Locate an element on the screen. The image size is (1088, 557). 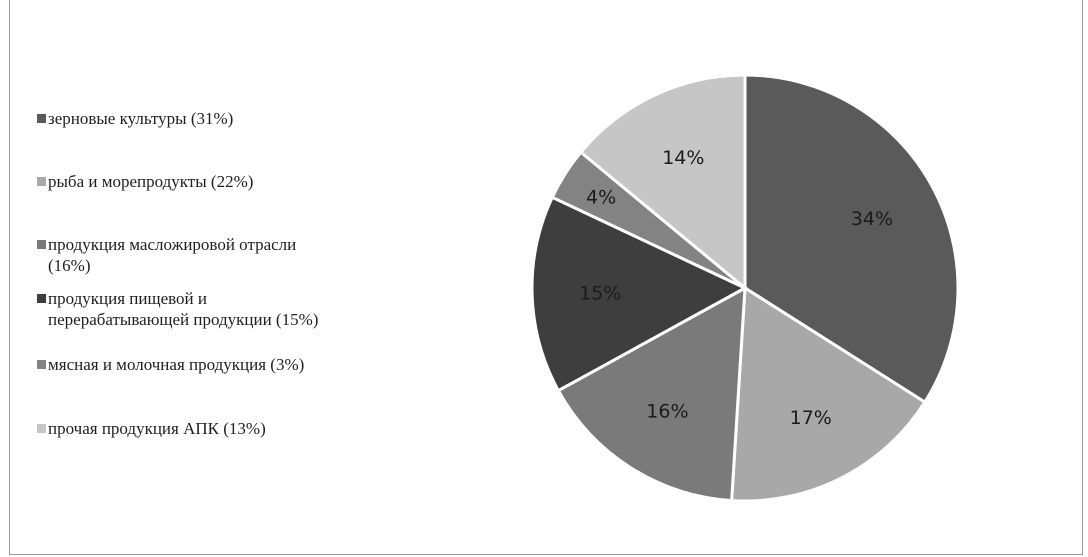
legend-swatch-fish is located at coordinates (41, 181).